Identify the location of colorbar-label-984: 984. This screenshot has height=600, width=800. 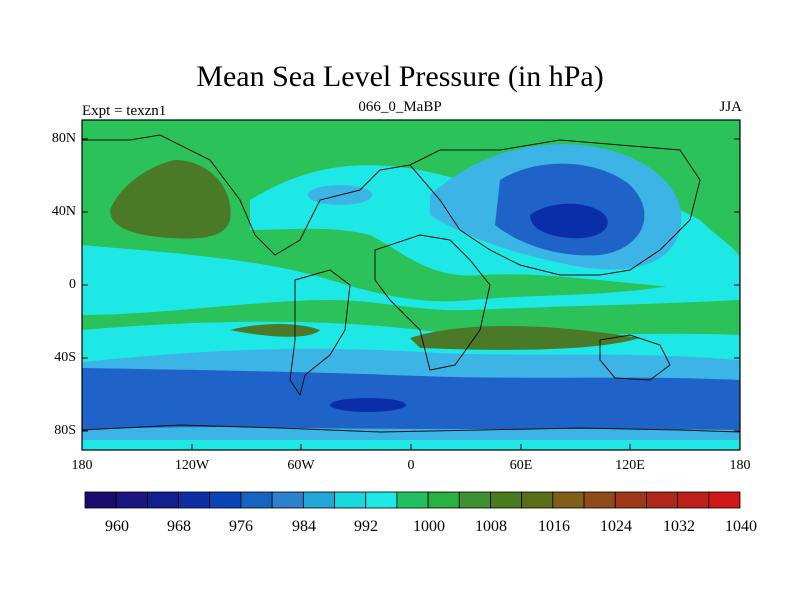
(304, 526).